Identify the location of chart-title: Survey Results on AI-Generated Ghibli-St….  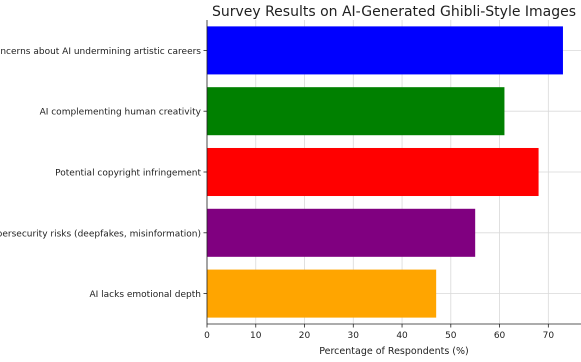
(394, 12).